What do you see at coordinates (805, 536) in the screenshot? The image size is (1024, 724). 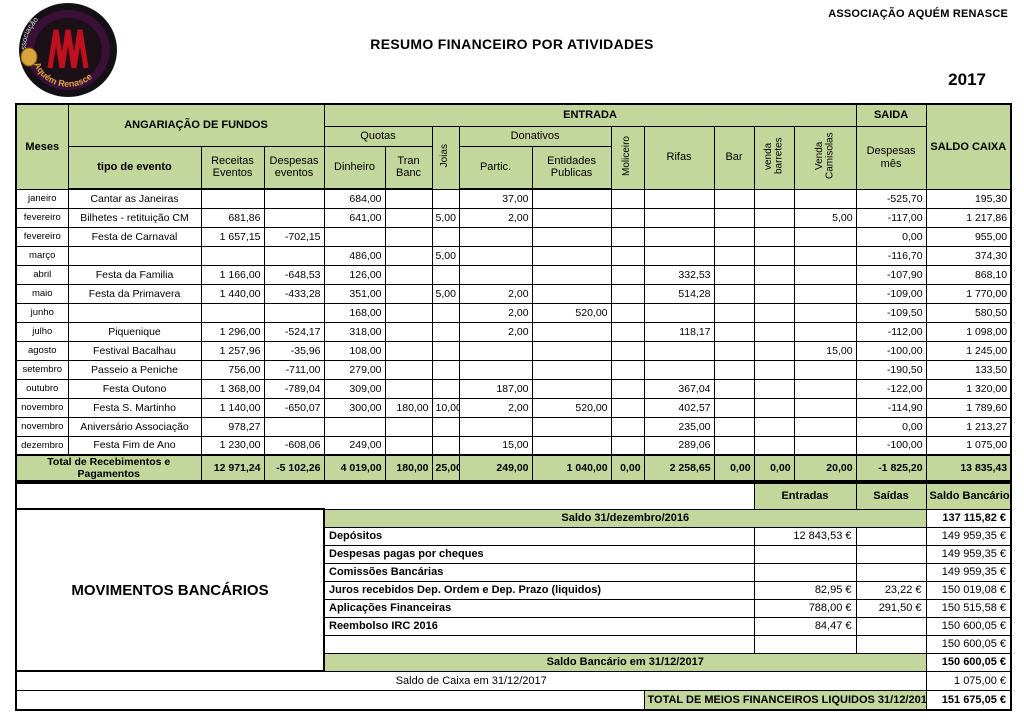 I see `bank-row-entradas: 12 843,53 €` at bounding box center [805, 536].